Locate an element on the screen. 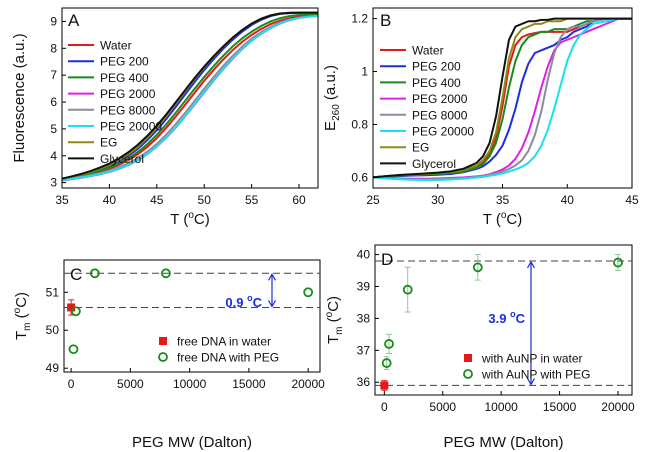 This screenshot has height=452, width=645. y-axis-title-part: (a.u.) is located at coordinates (330, 84).